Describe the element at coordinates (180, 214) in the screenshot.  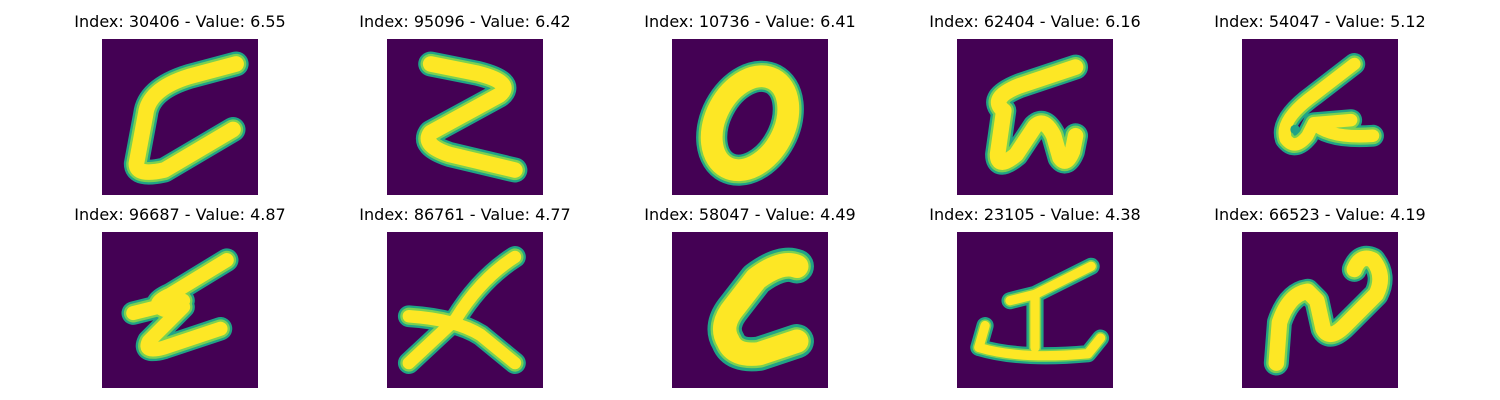
I see `panel-title: Index: 96687 - Value: 4.87` at that location.